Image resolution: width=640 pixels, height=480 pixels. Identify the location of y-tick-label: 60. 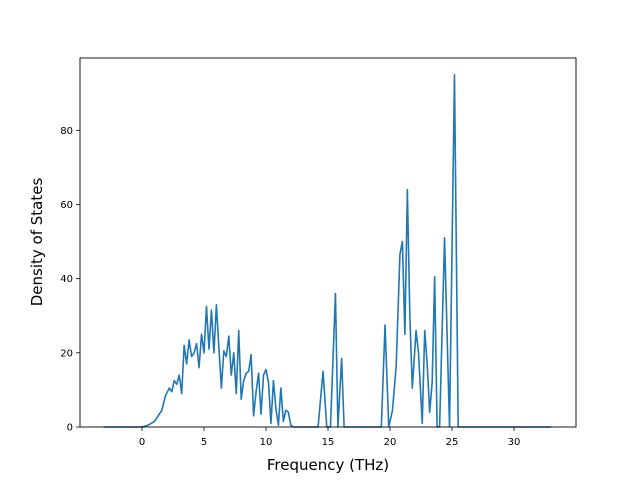
(66, 205).